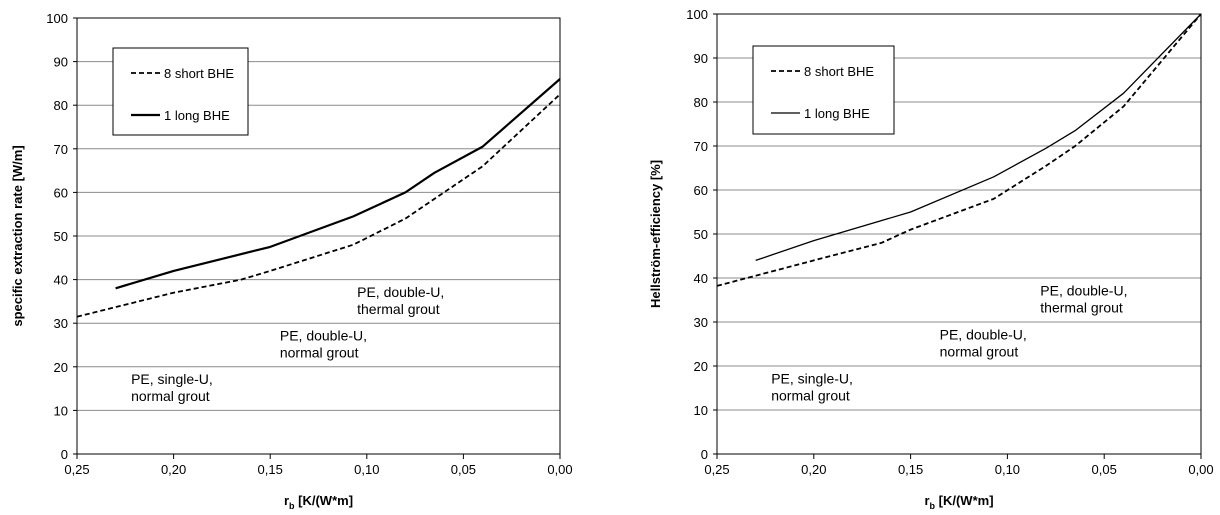  Describe the element at coordinates (17, 235) in the screenshot. I see `y-axis-label: specific extraction rate [W/m]` at that location.